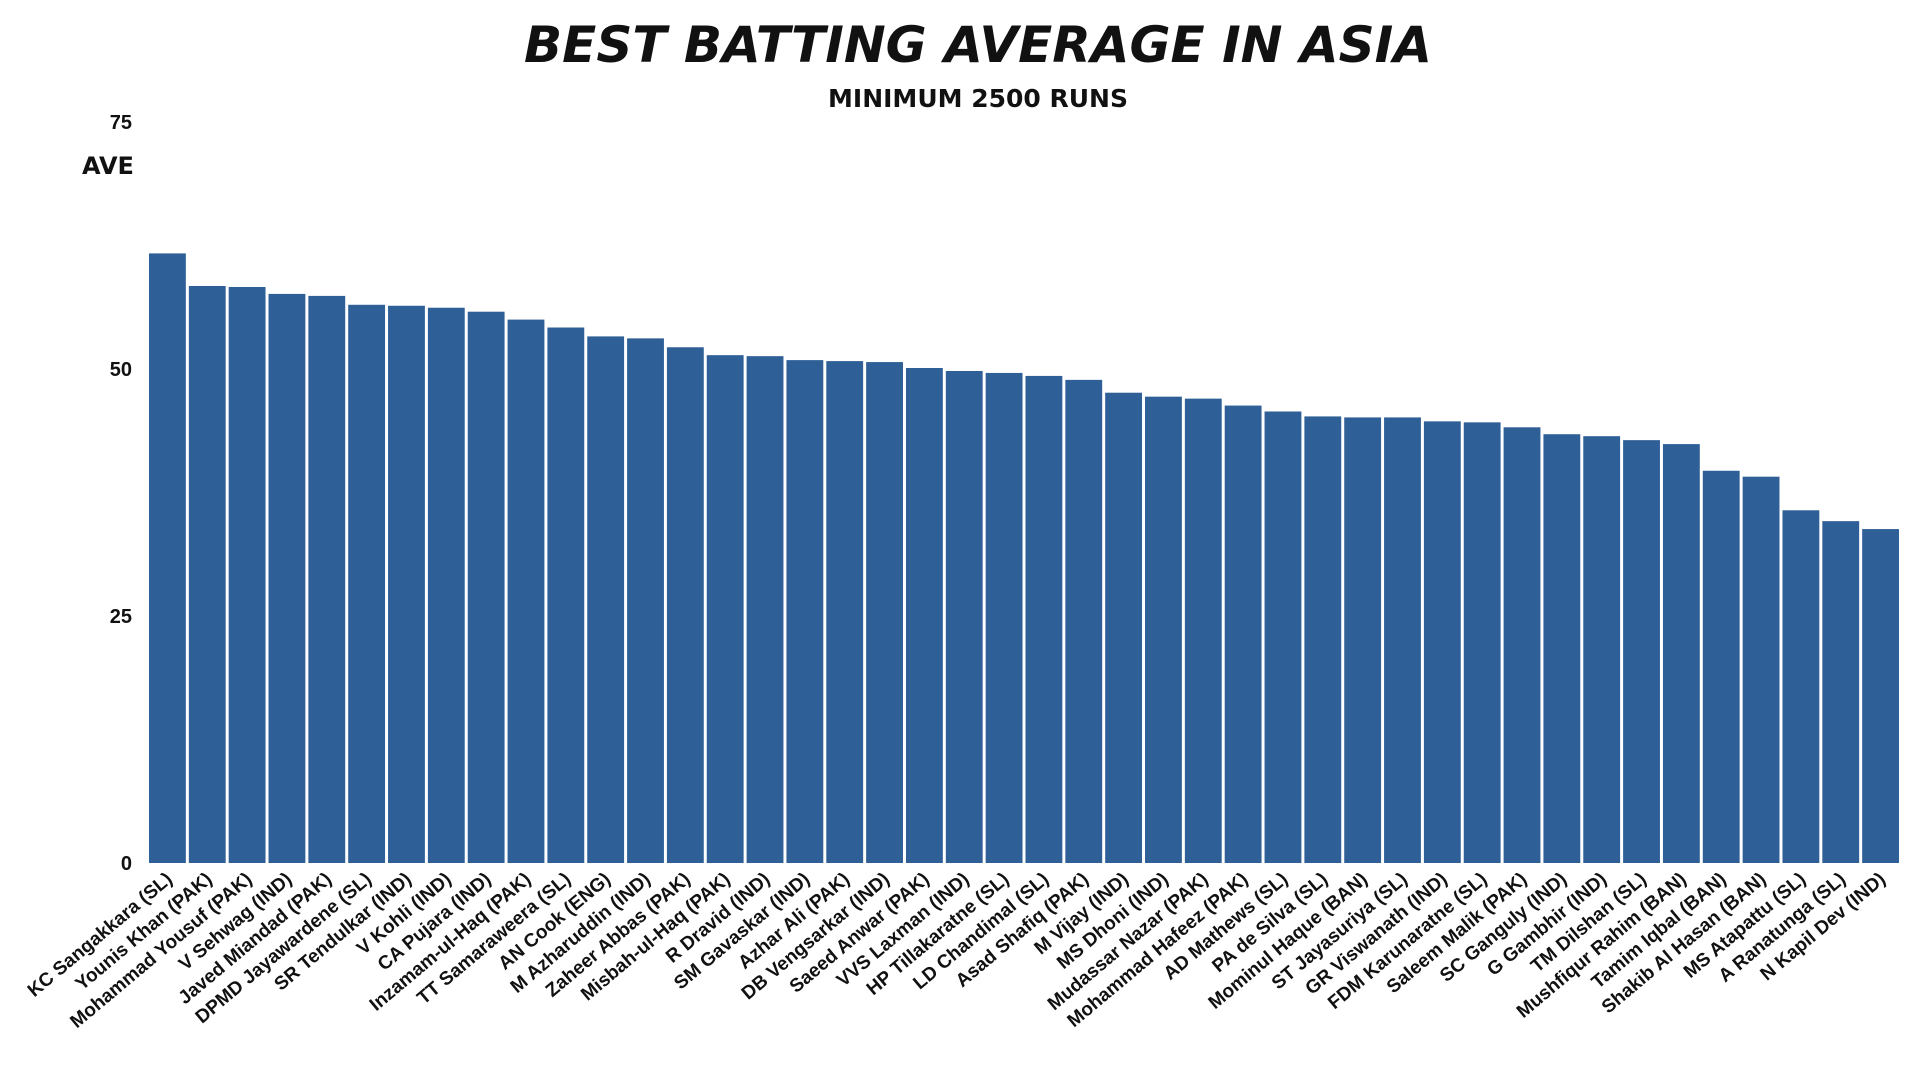 This screenshot has height=1080, width=1920. I want to click on y-axis-ticks: 0 25 50 75, so click(121, 493).